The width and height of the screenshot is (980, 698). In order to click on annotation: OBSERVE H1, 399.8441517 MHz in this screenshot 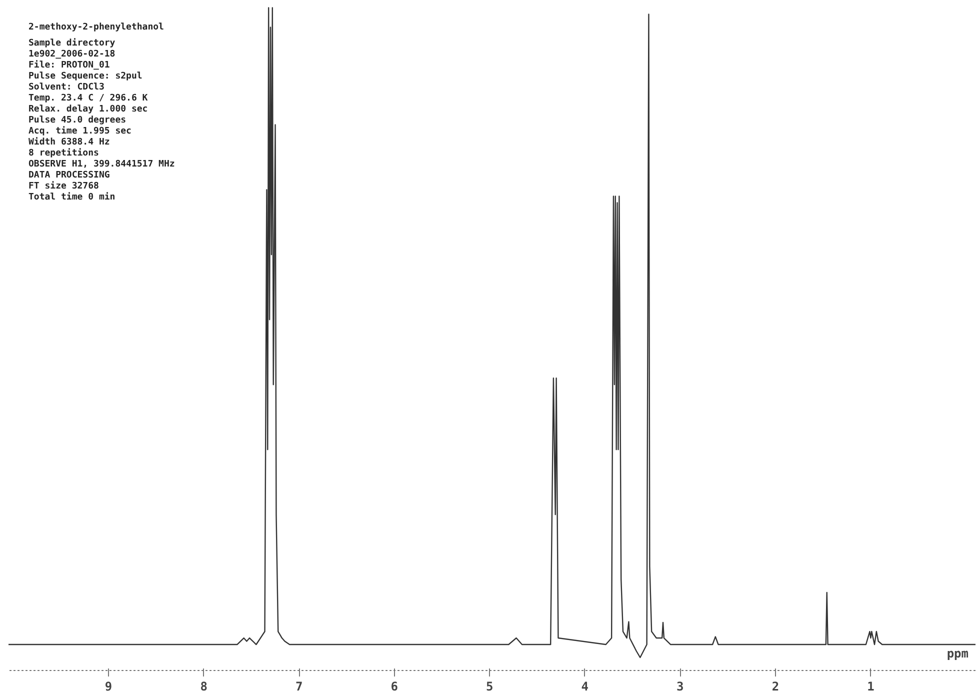, I will do `click(101, 165)`.